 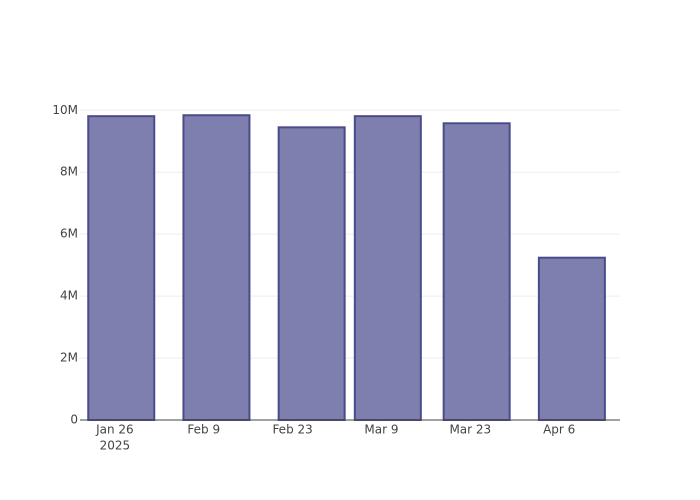 What do you see at coordinates (69, 234) in the screenshot?
I see `y-tick-label: 6M` at bounding box center [69, 234].